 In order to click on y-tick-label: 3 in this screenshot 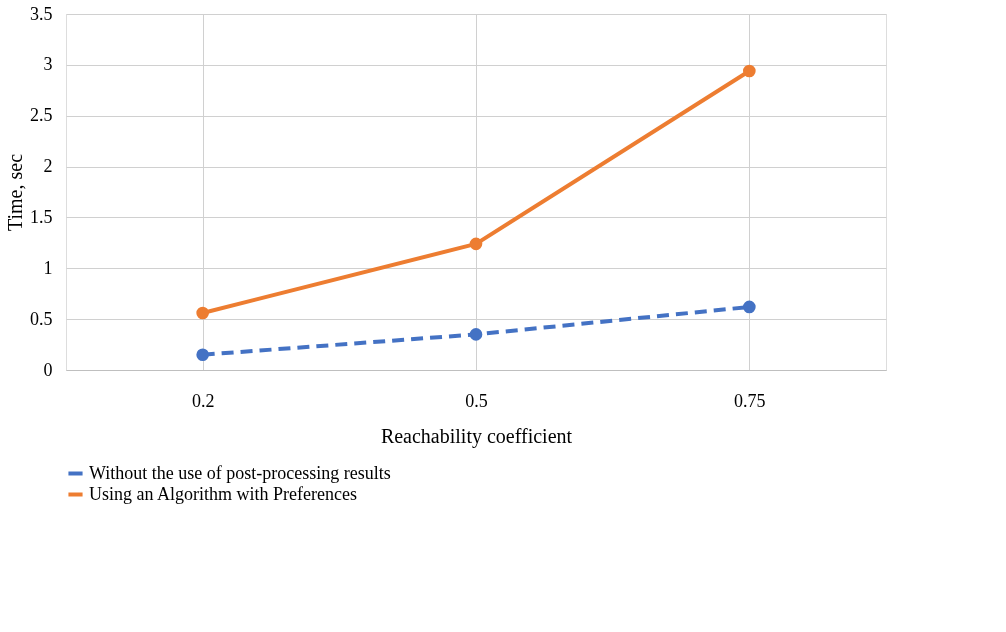, I will do `click(48, 64)`.